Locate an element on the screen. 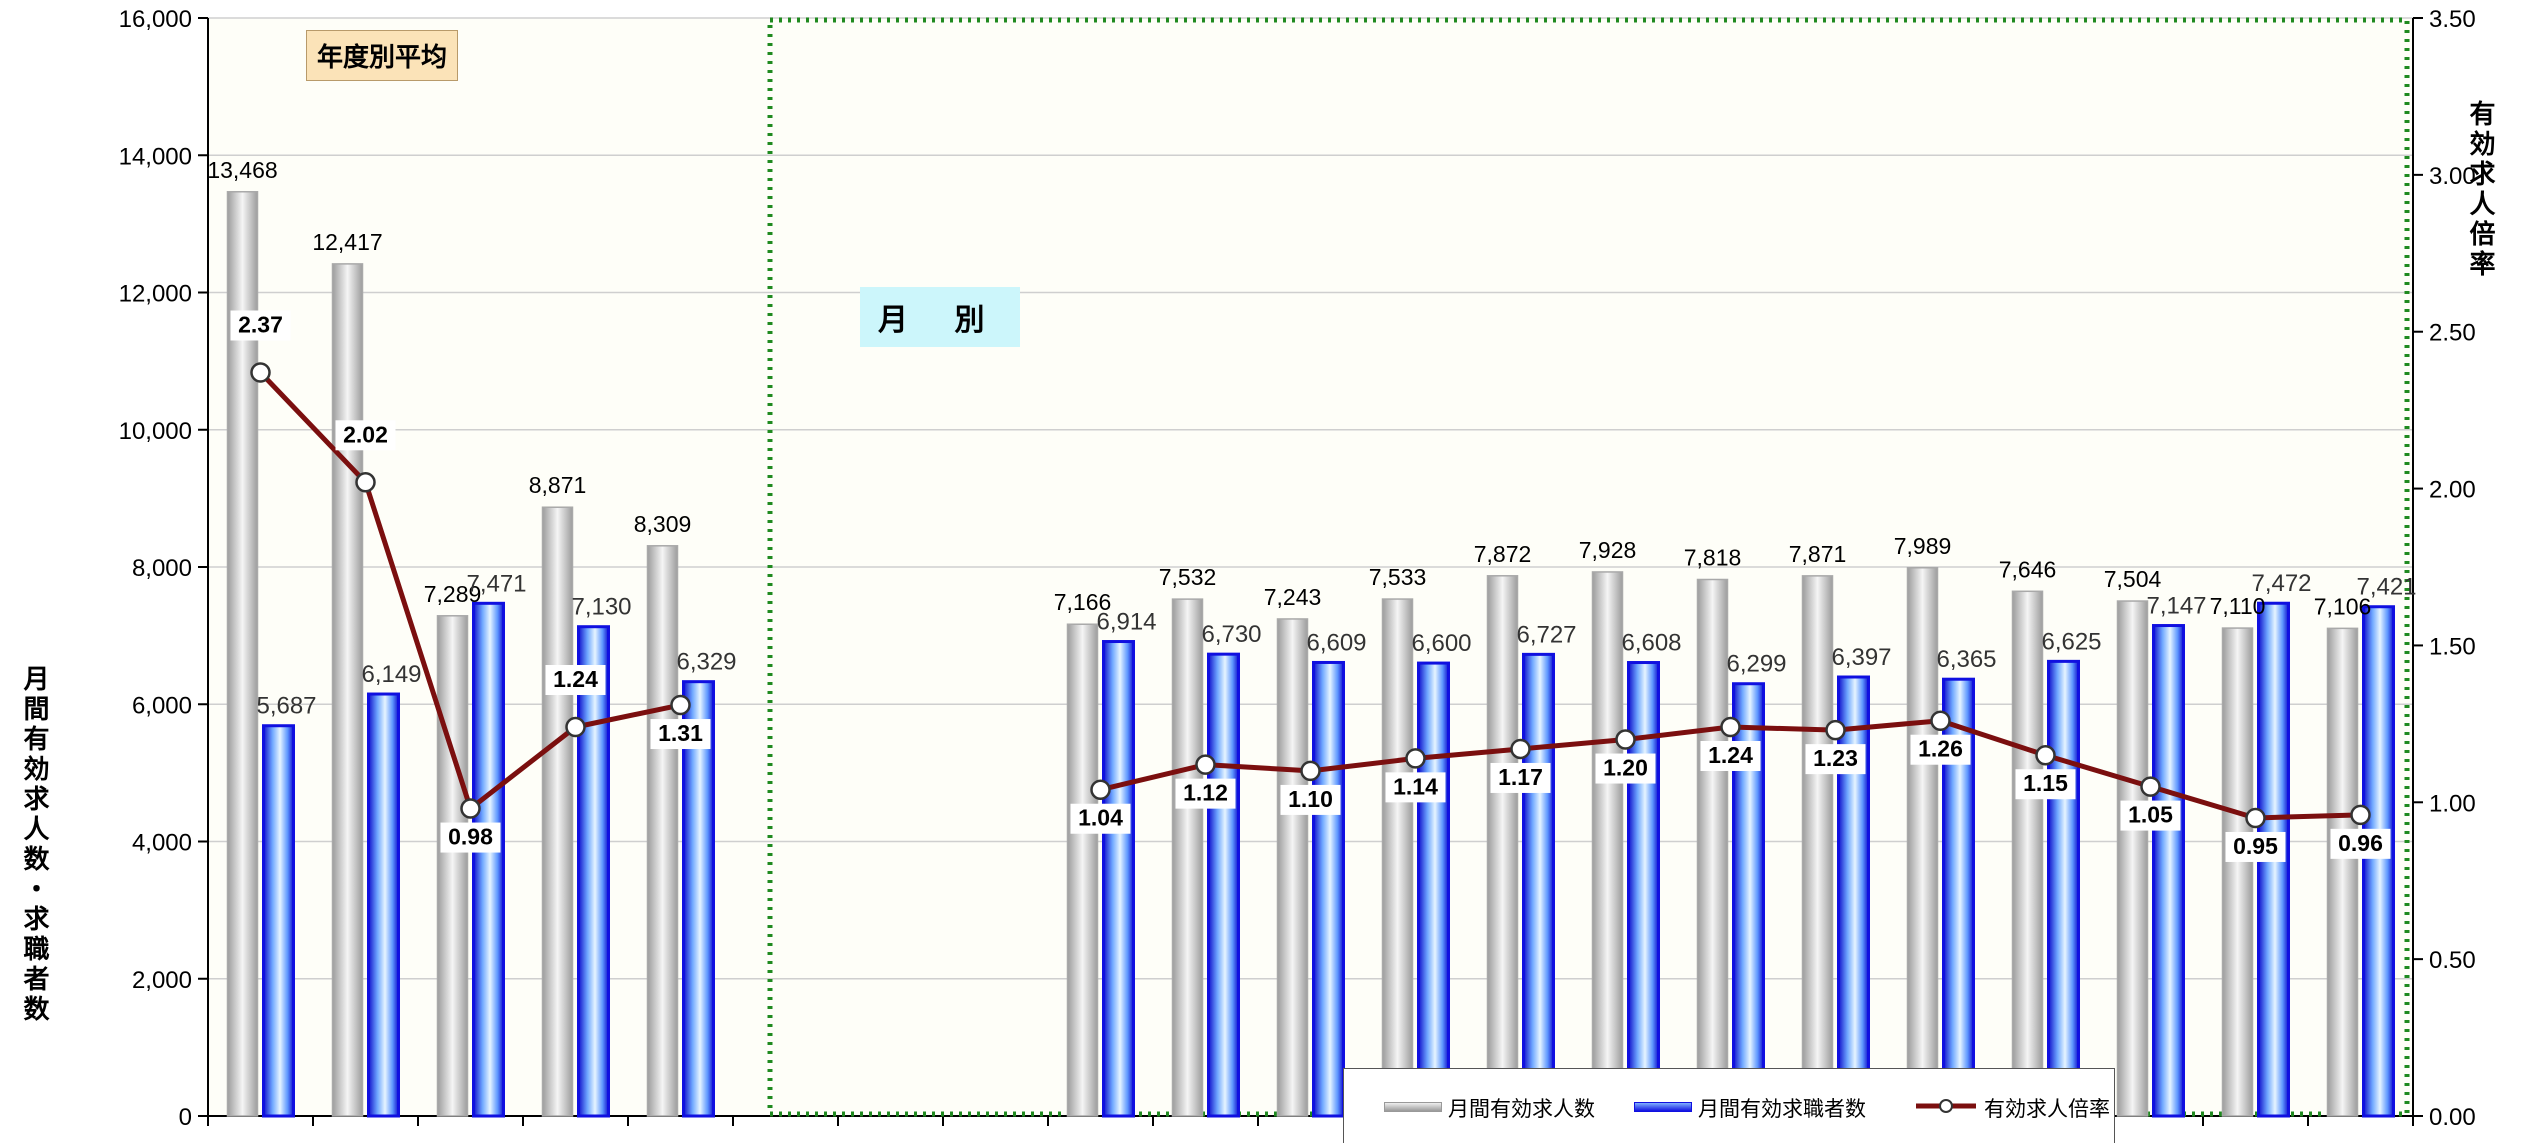 The height and width of the screenshot is (1147, 2523). y2-tick-label: 1.00 is located at coordinates (2452, 803).